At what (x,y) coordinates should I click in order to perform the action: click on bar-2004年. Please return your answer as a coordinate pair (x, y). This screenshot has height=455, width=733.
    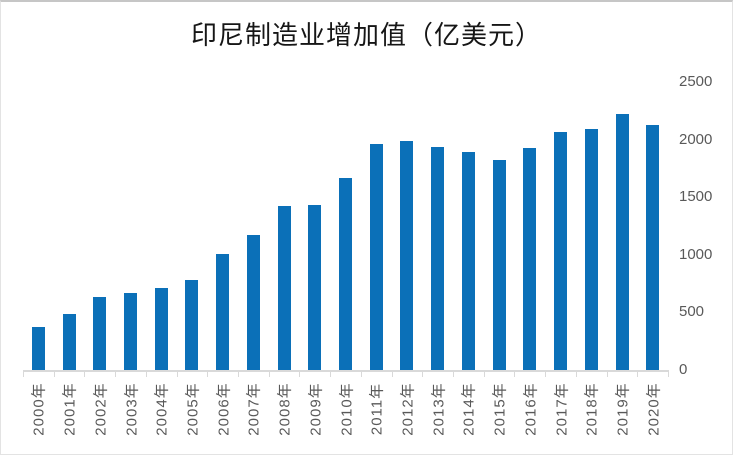
    Looking at the image, I should click on (161, 328).